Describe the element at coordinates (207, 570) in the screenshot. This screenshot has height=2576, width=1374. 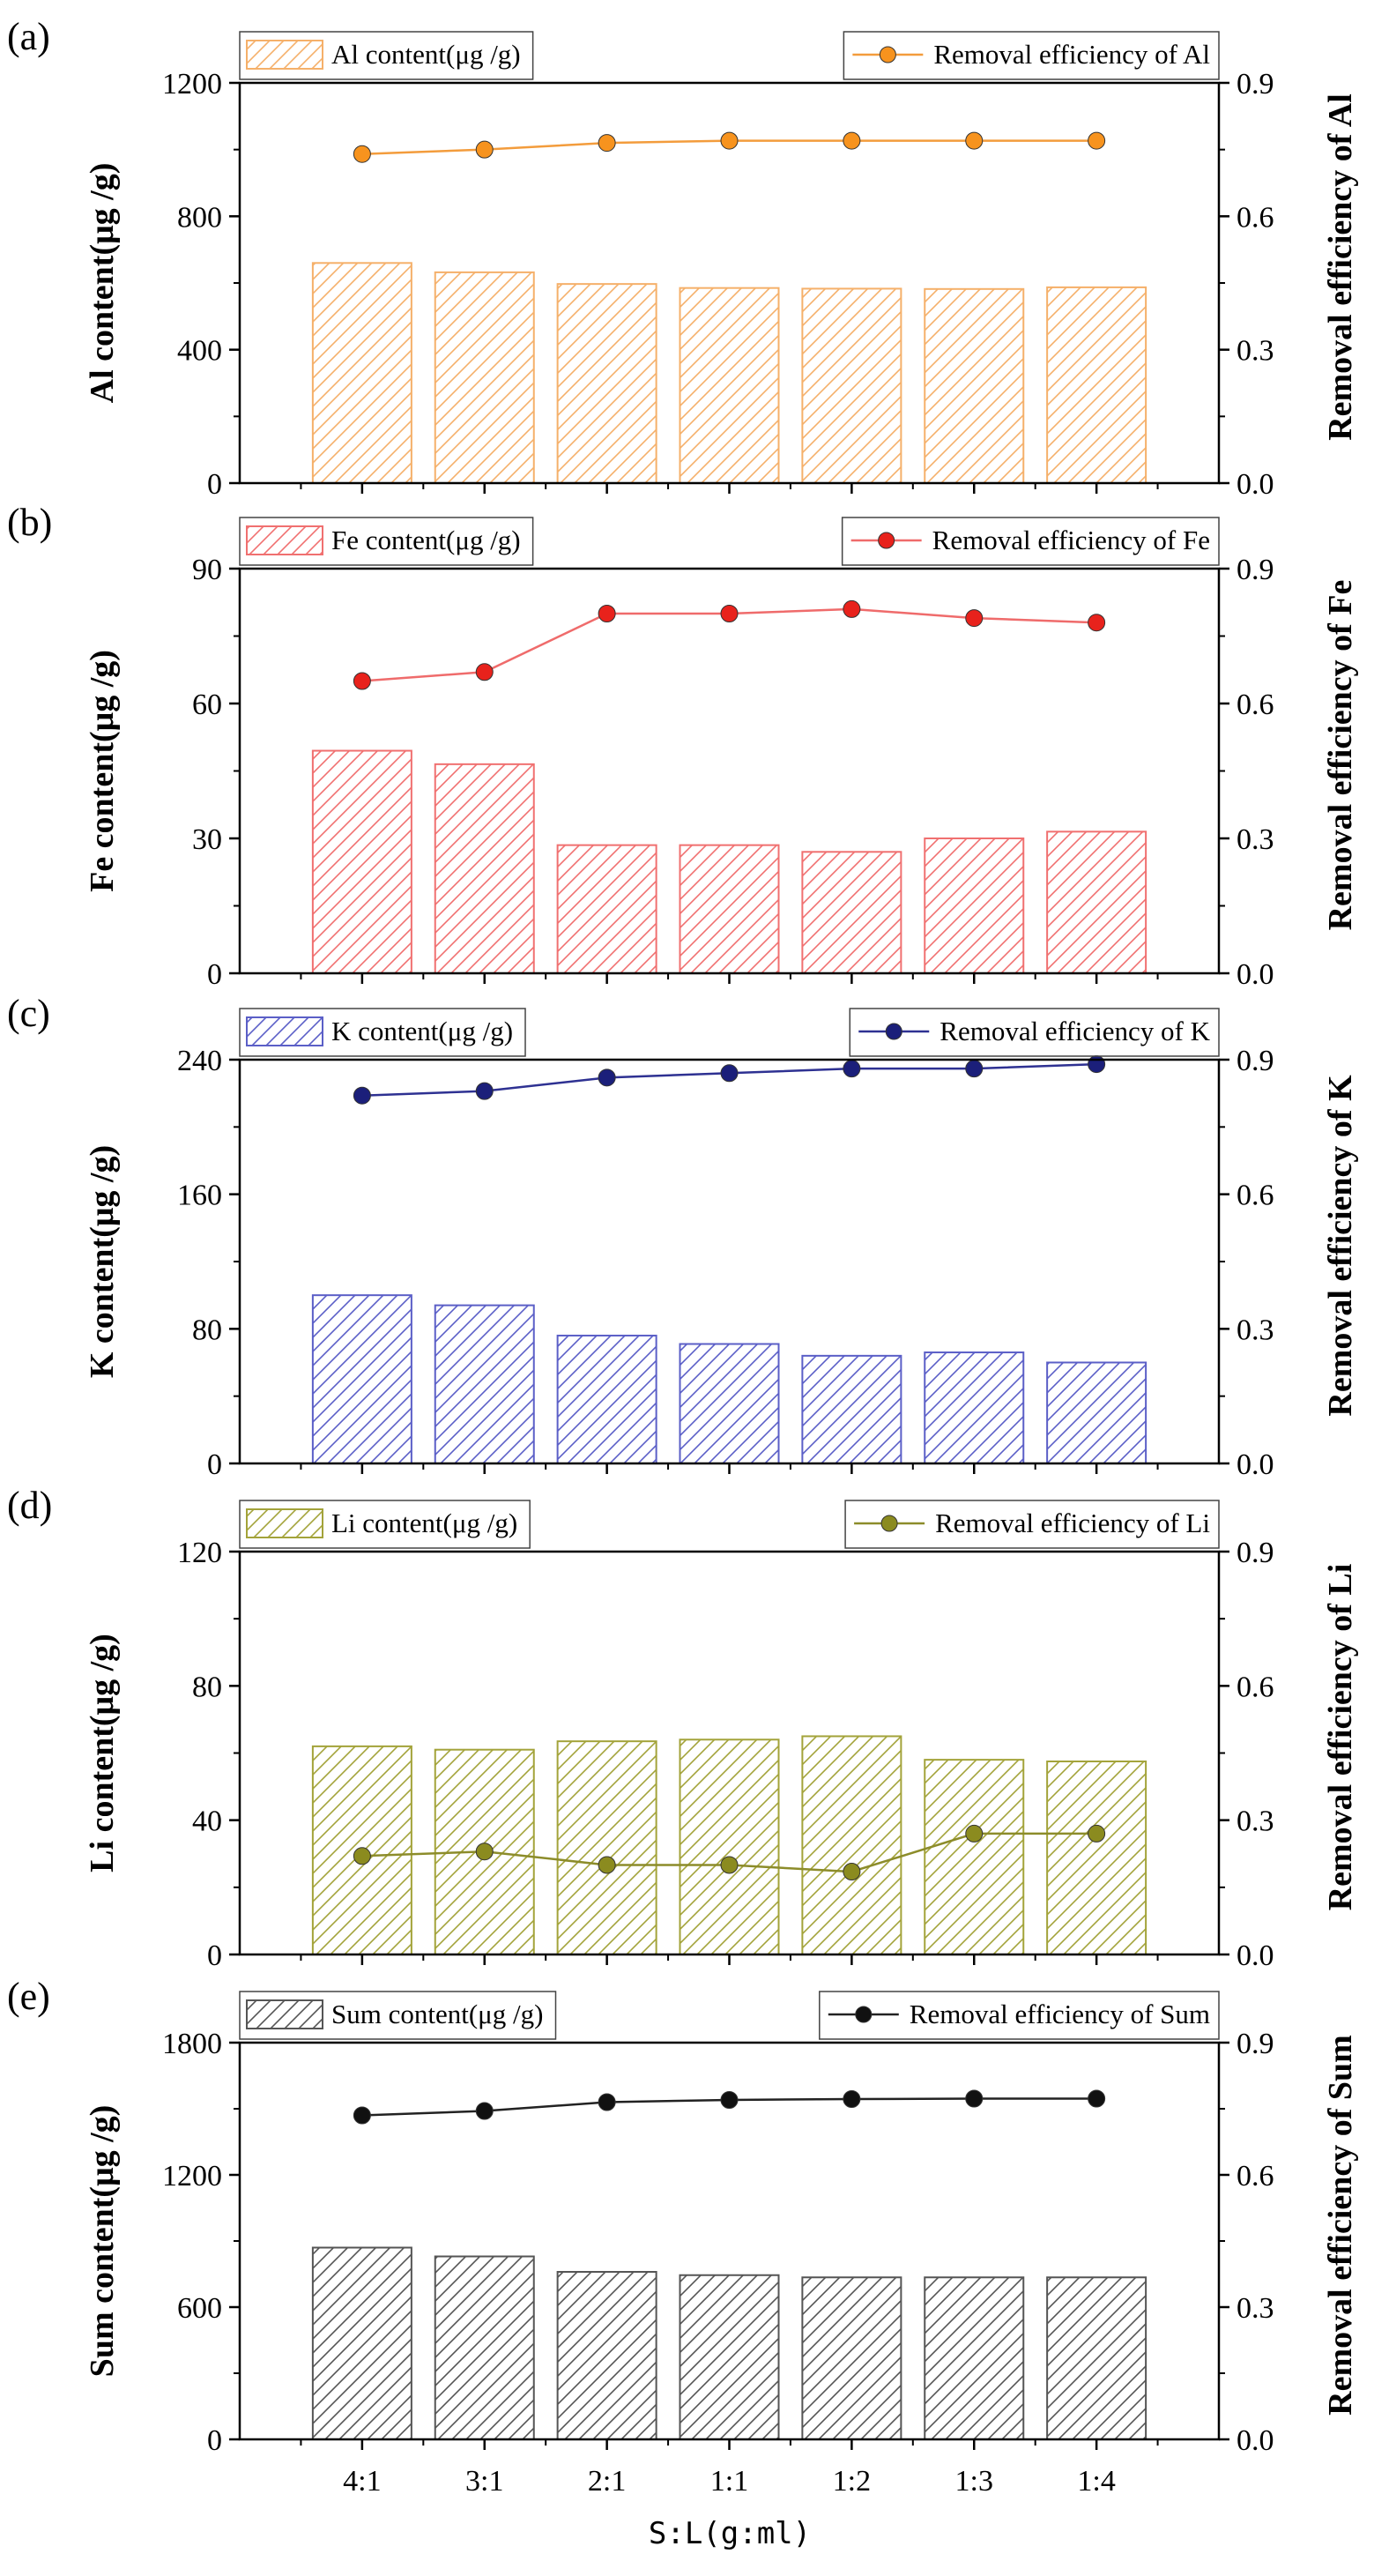
I see `y-left-tick-b-4: 90` at that location.